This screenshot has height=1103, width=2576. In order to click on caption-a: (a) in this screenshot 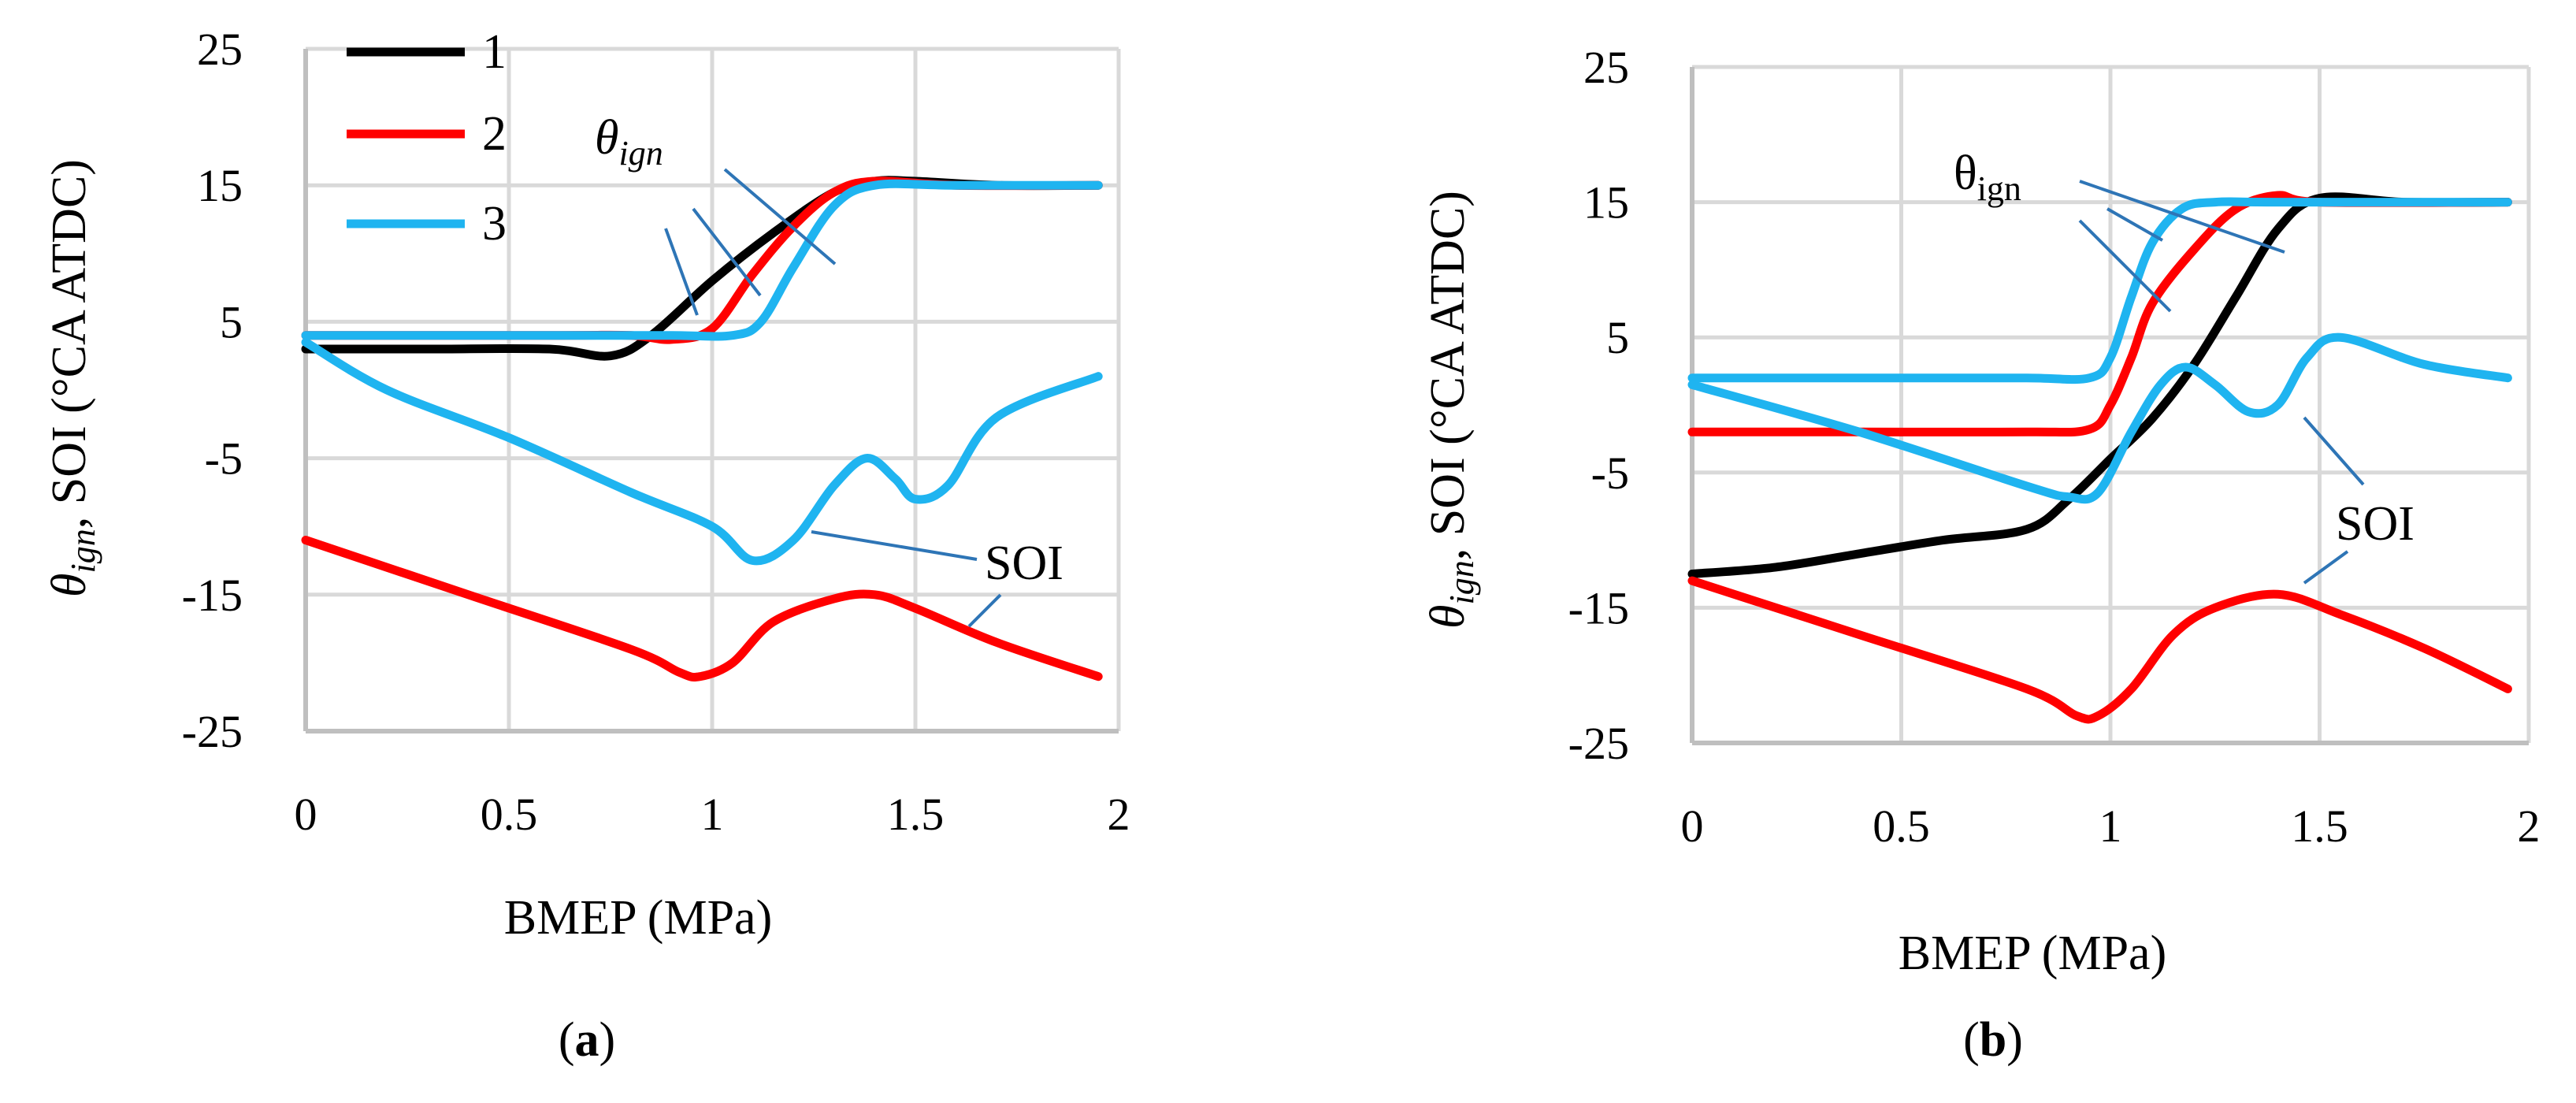, I will do `click(587, 1040)`.